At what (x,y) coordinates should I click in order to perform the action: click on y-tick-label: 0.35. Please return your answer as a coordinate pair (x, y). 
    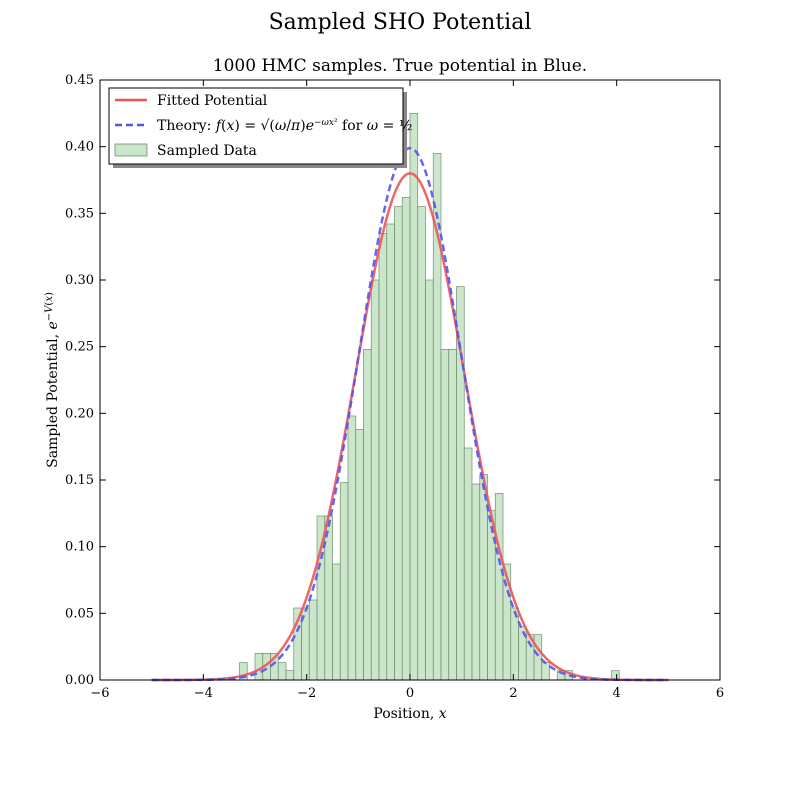
    Looking at the image, I should click on (79, 213).